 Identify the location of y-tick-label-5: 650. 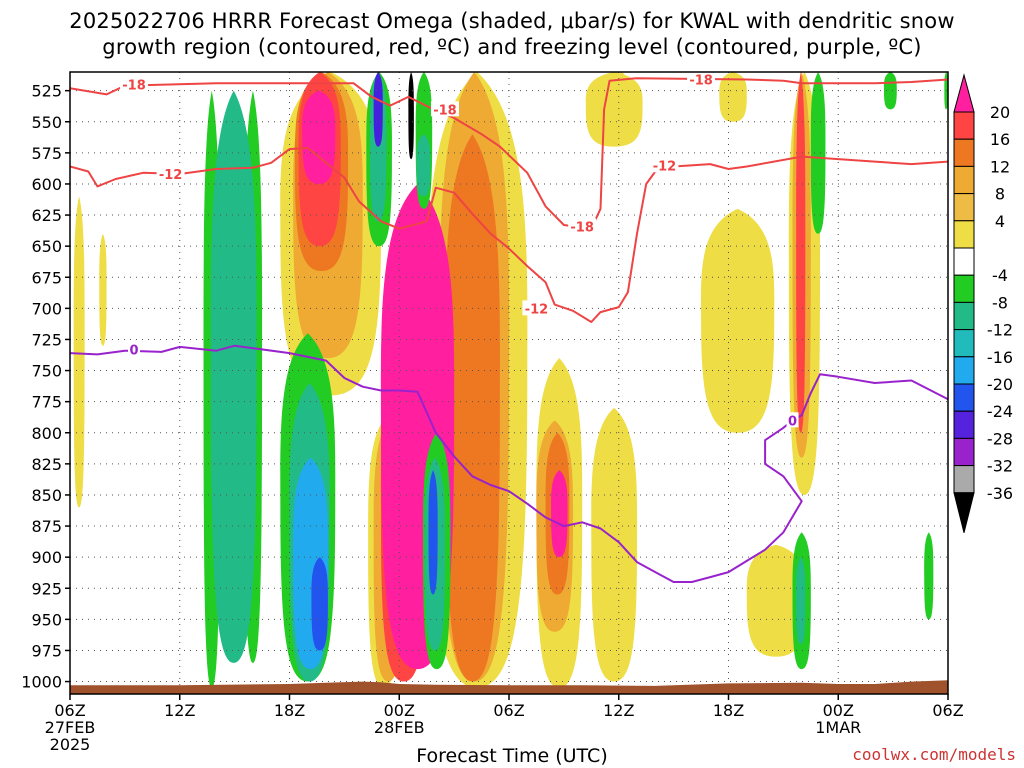
(46, 246).